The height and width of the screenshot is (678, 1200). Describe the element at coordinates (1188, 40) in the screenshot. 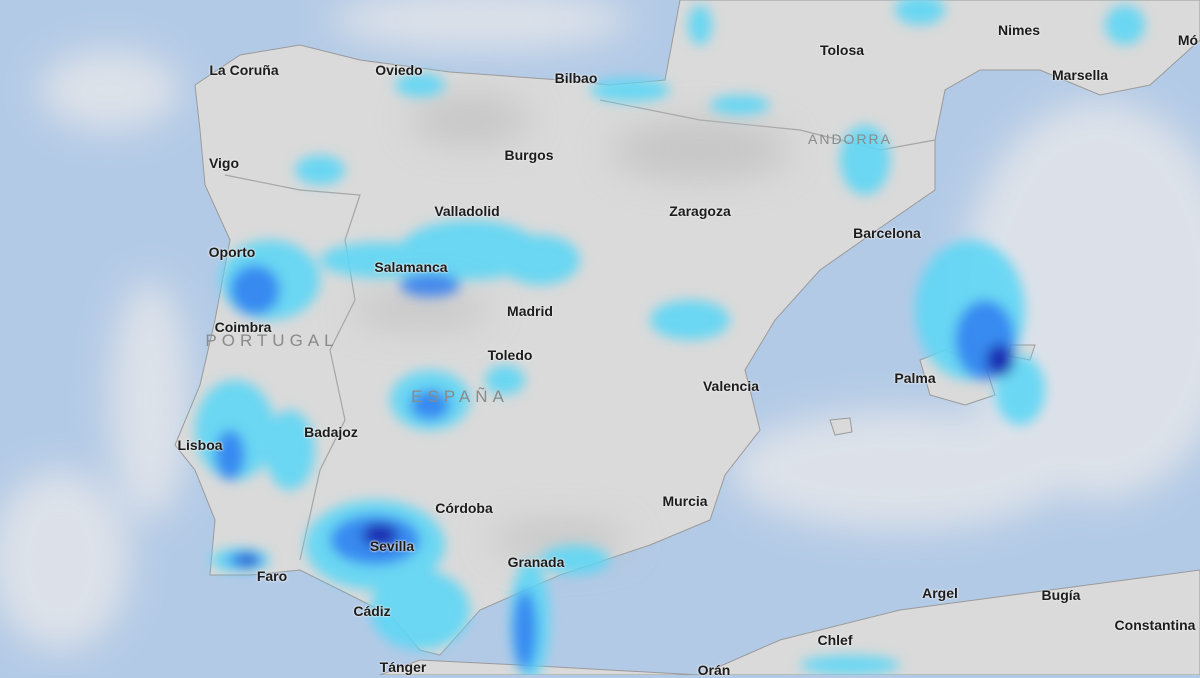

I see `city-label: Mó` at that location.